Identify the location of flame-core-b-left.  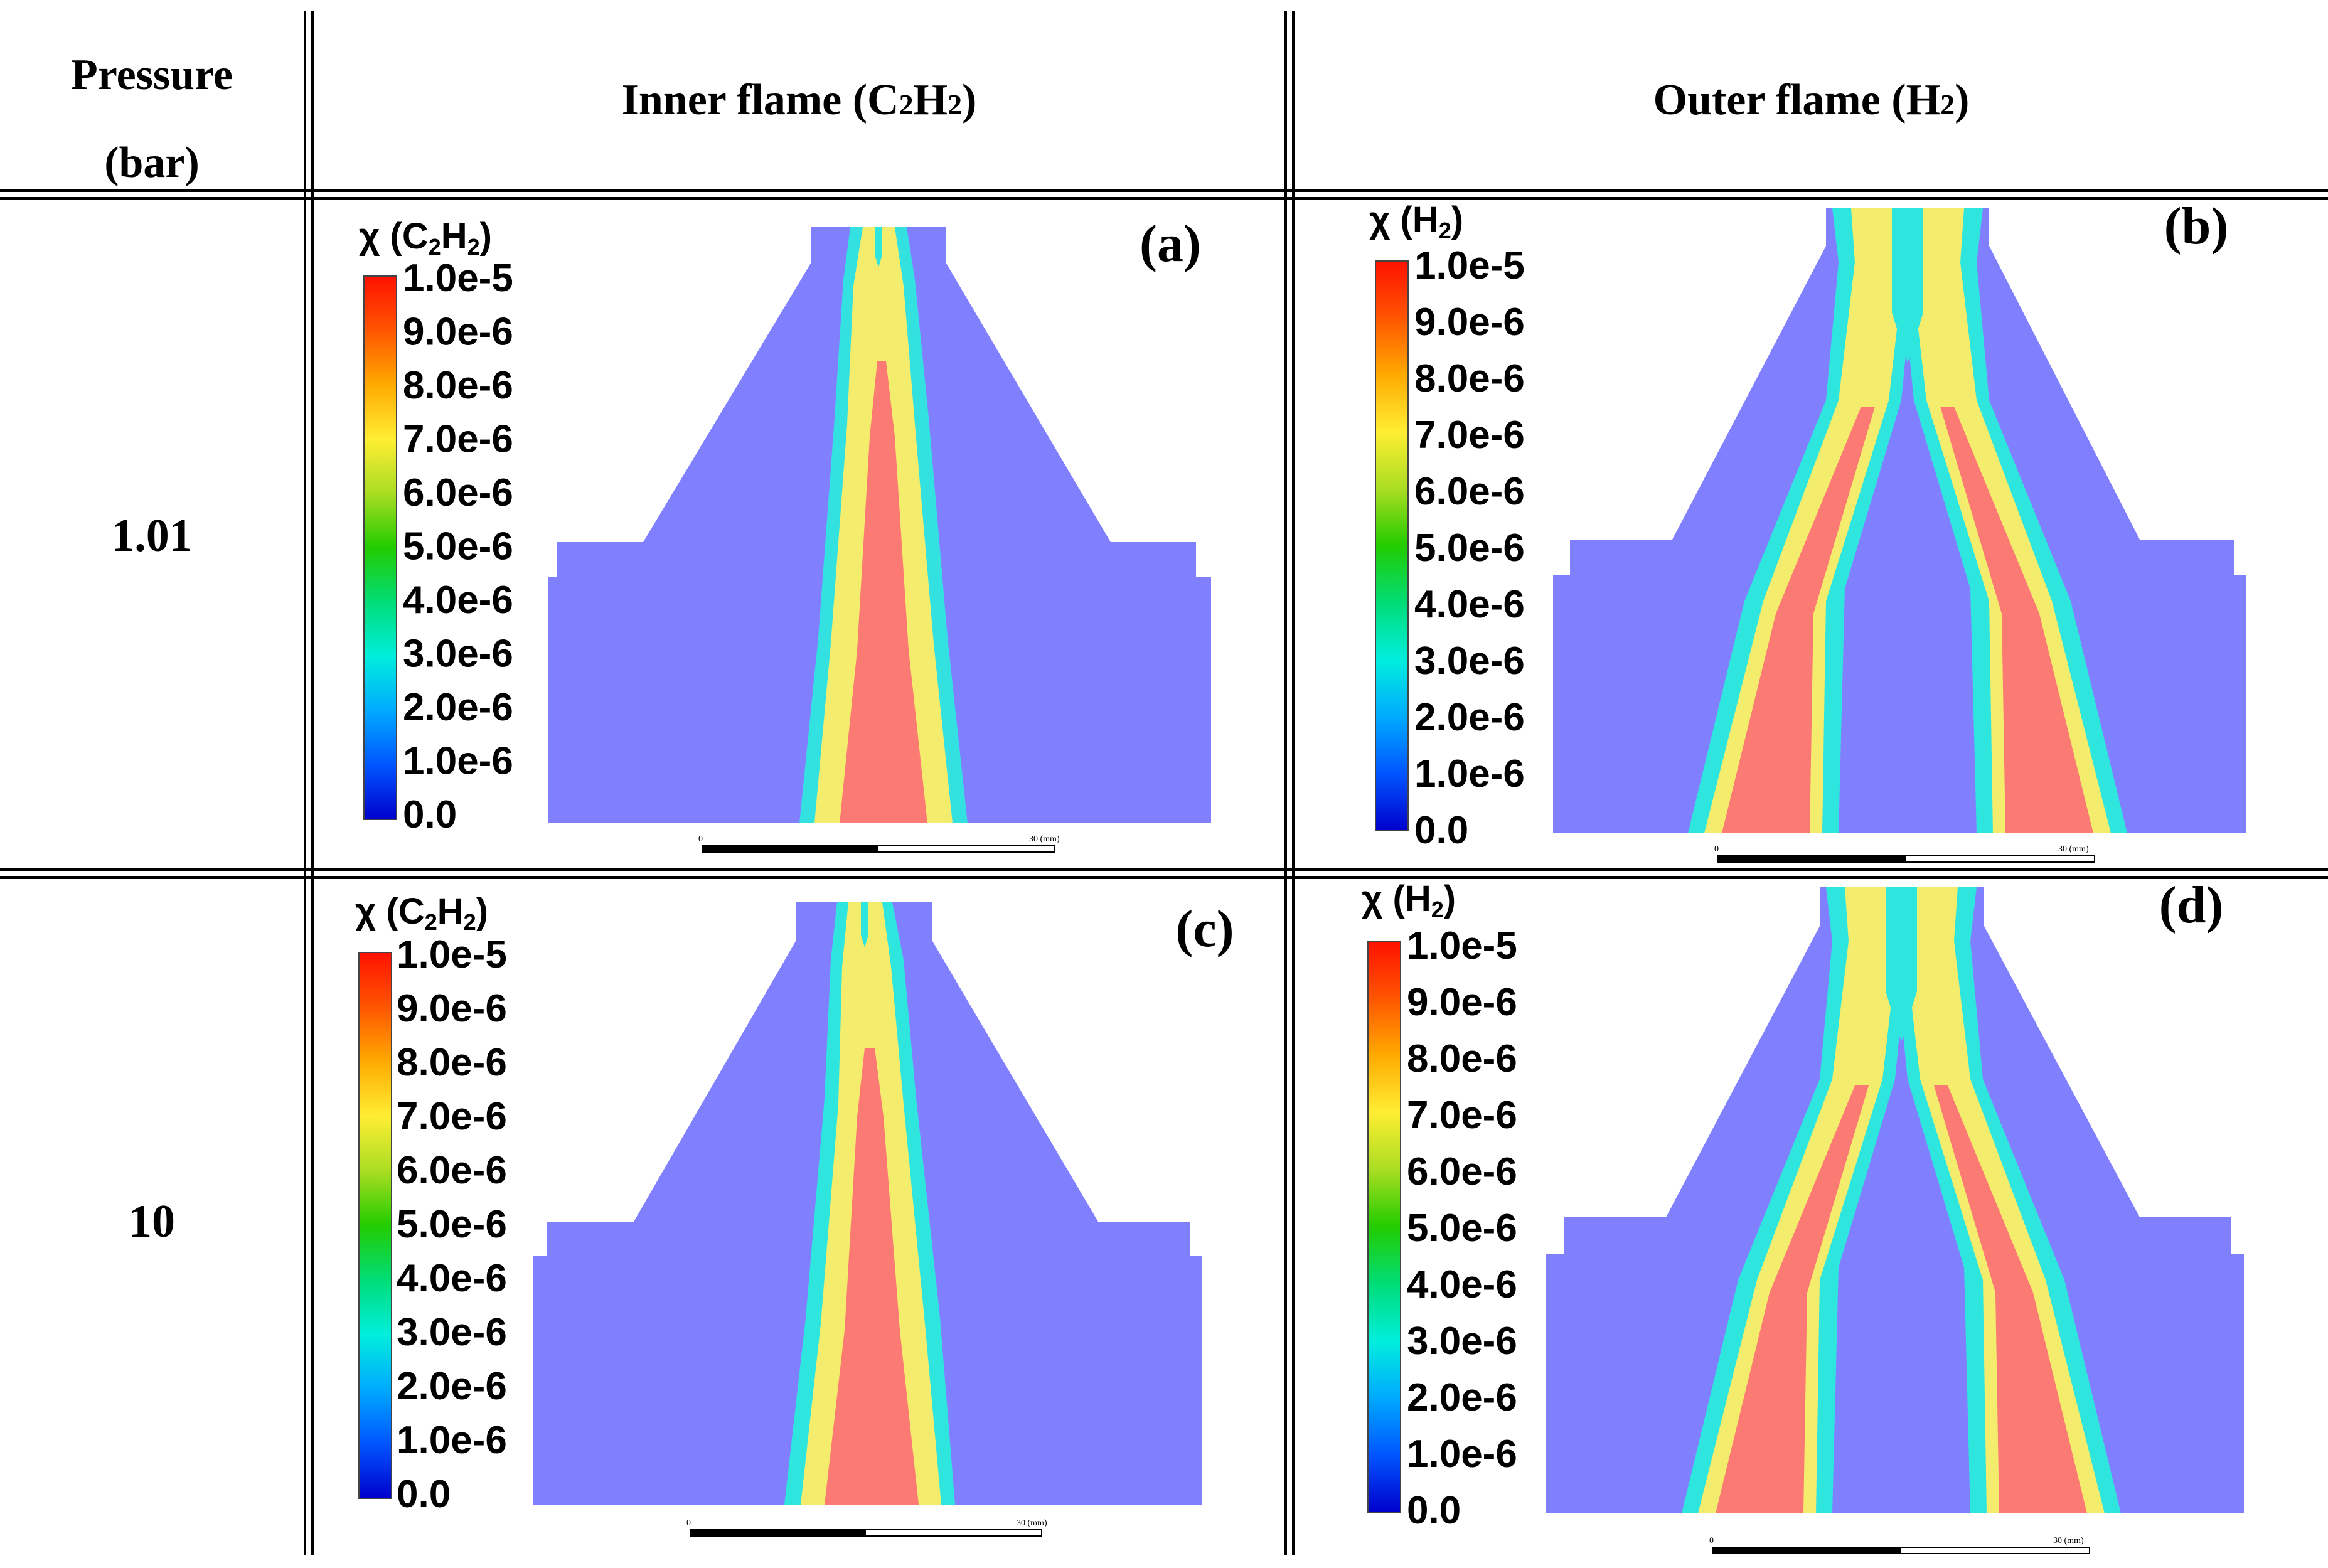
(1798, 620).